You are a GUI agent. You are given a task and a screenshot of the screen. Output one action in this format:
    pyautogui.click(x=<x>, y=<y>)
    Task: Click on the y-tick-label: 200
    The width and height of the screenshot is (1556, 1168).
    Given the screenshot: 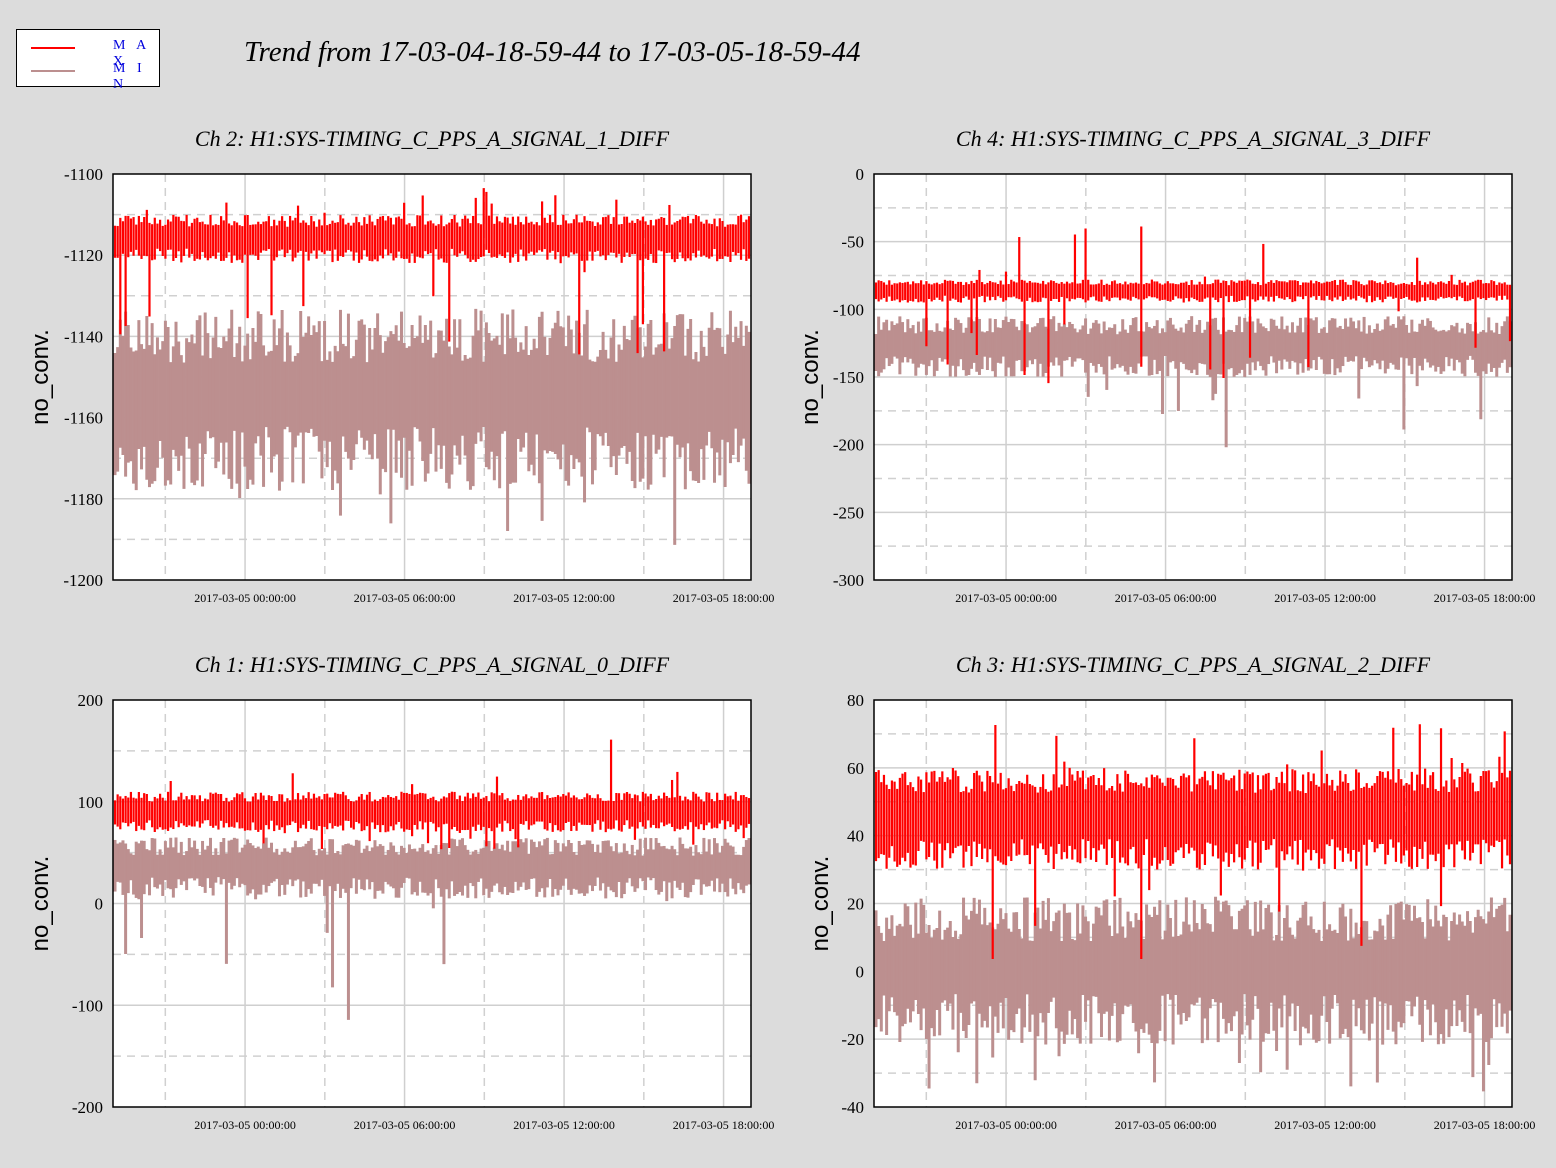 What is the action you would take?
    pyautogui.click(x=91, y=700)
    